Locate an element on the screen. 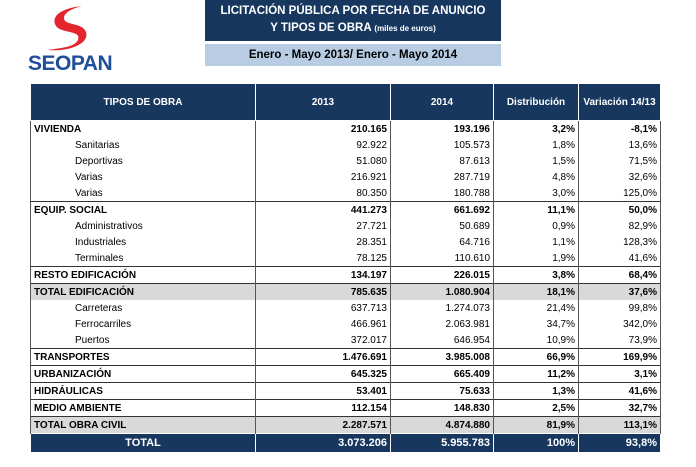 This screenshot has height=467, width=696. cell-value: 1.476.691 is located at coordinates (323, 357).